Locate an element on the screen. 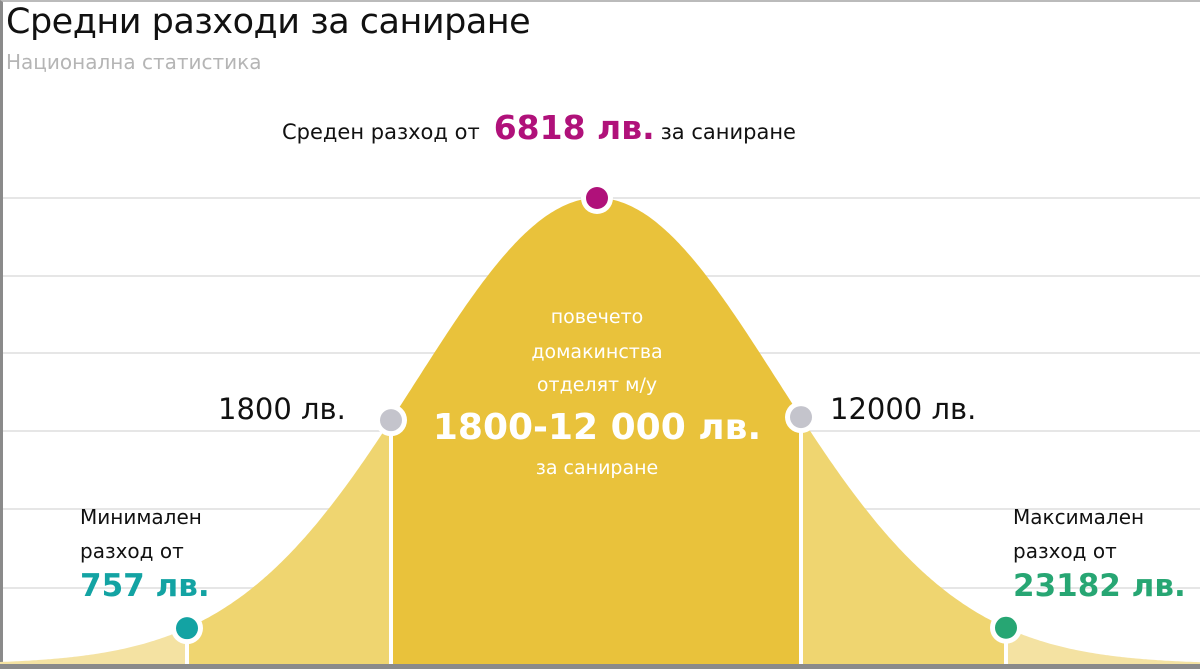 The width and height of the screenshot is (1200, 669). upper-bound-marker is located at coordinates (801, 417).